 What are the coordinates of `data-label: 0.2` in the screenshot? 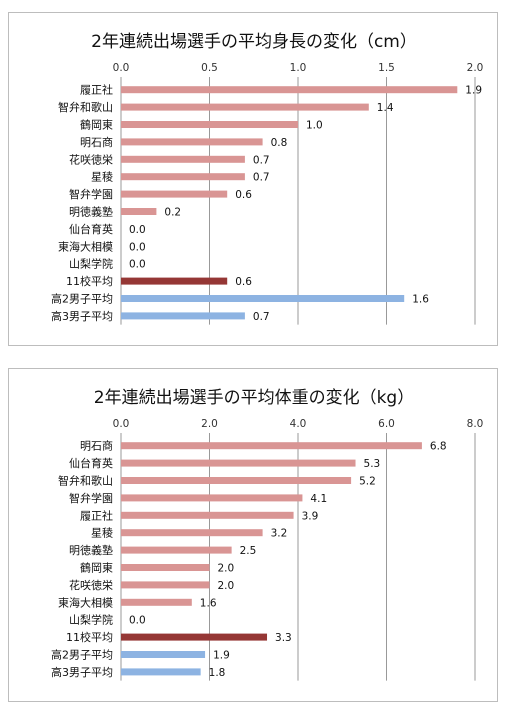 It's located at (172, 213).